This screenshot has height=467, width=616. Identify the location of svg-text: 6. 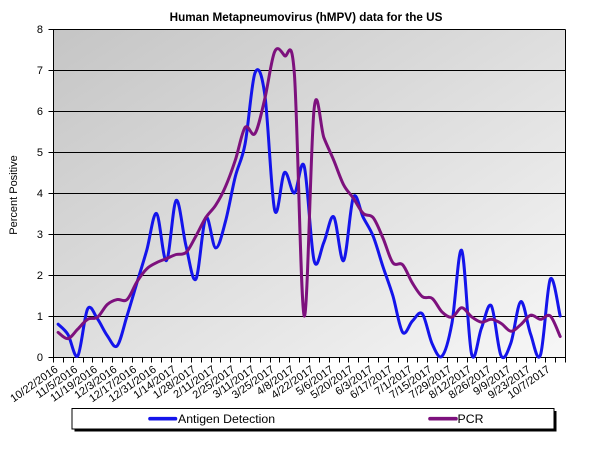
(40, 112).